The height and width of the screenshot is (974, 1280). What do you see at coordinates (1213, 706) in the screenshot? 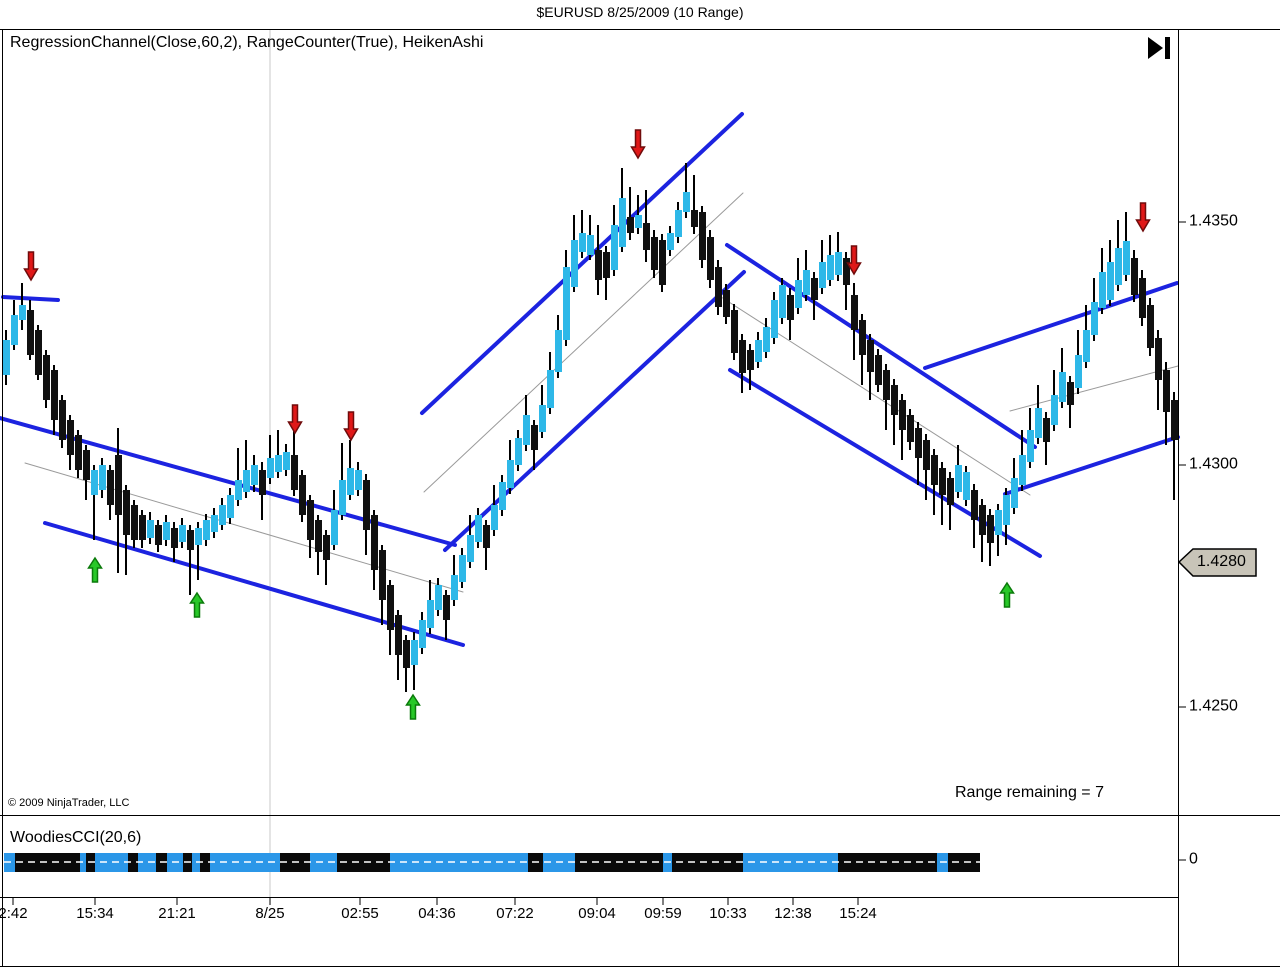
I see `price-axis-label: 1.4250` at bounding box center [1213, 706].